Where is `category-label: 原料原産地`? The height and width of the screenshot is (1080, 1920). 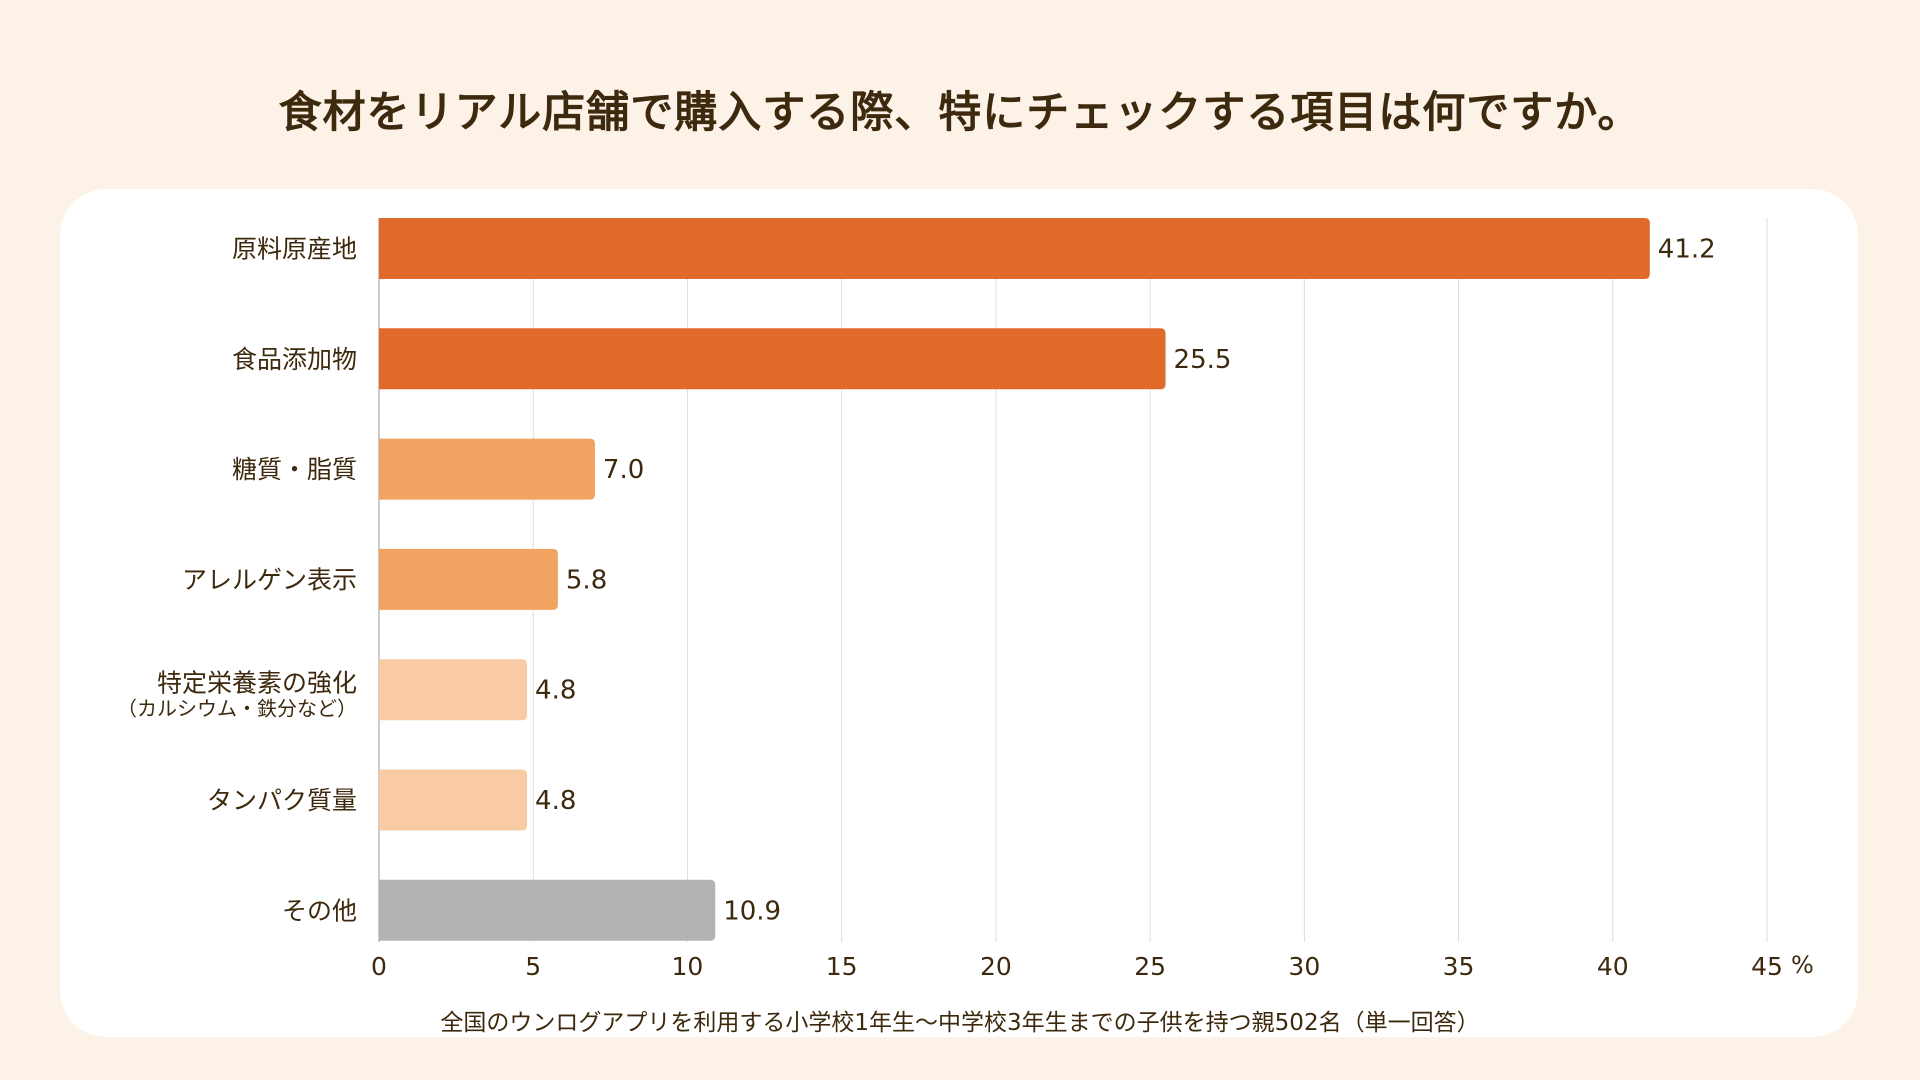 category-label: 原料原産地 is located at coordinates (294, 249).